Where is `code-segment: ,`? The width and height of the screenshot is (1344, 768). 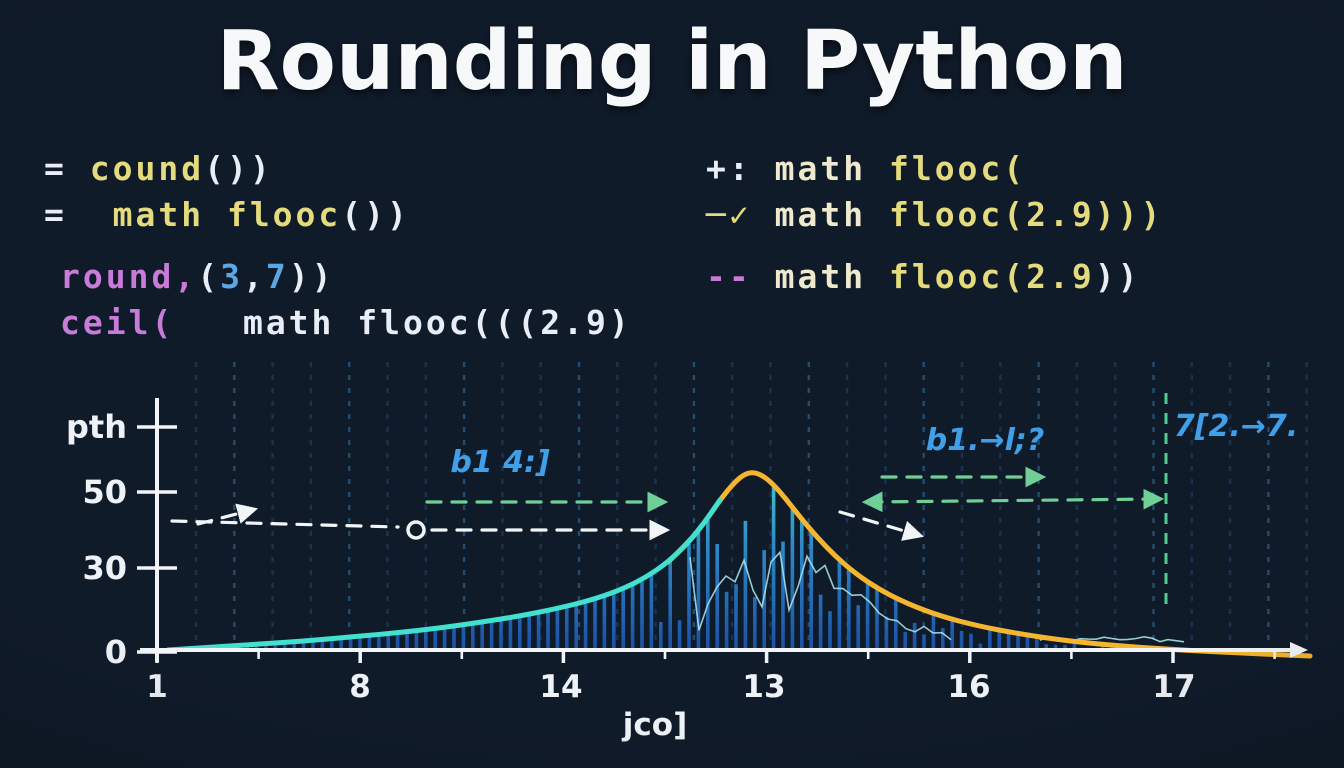
code-segment: , is located at coordinates (254, 276).